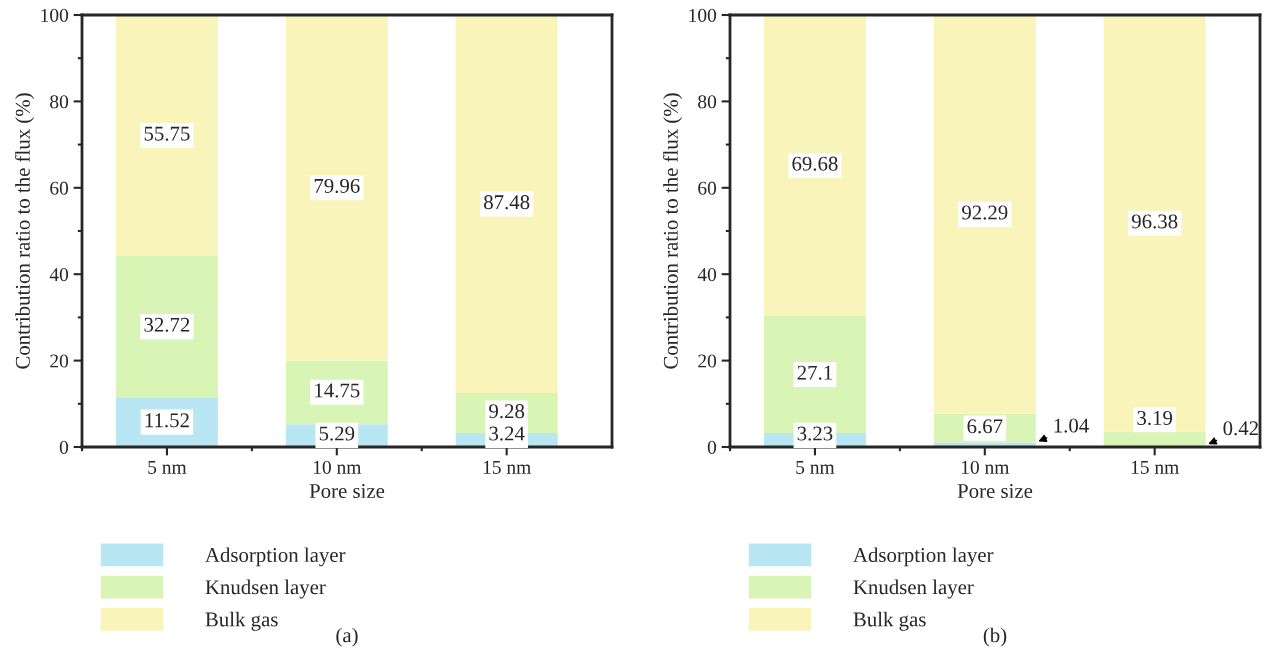 The image size is (1279, 661). I want to click on data-label: 69.68, so click(815, 163).